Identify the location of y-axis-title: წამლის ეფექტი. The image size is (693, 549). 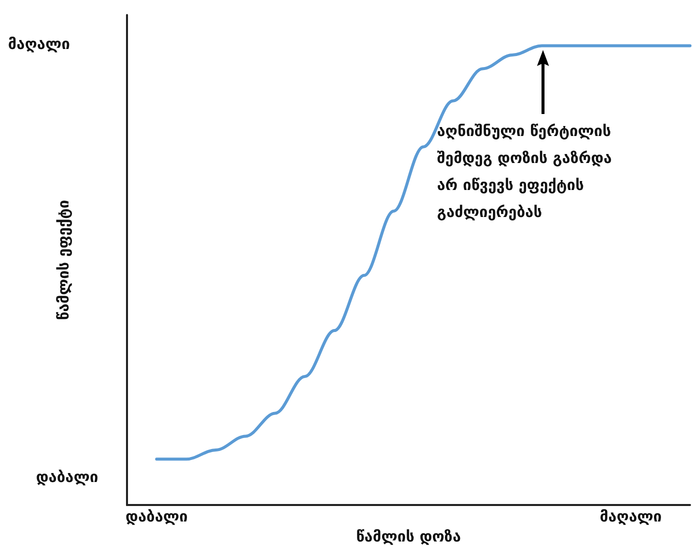
(63, 260).